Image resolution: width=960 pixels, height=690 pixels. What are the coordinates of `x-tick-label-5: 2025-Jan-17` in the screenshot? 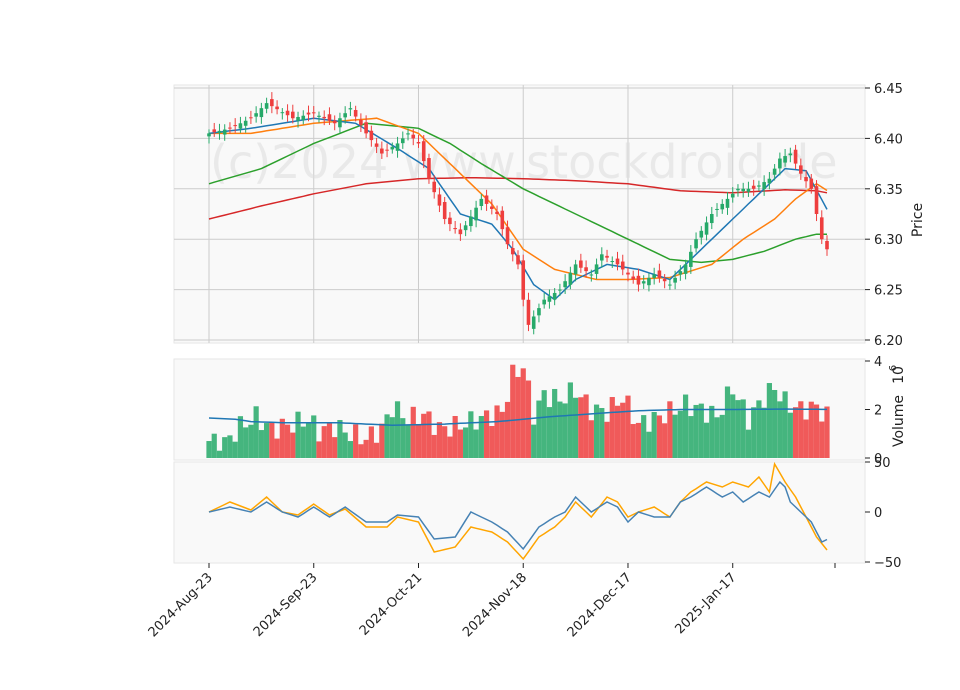 It's located at (706, 603).